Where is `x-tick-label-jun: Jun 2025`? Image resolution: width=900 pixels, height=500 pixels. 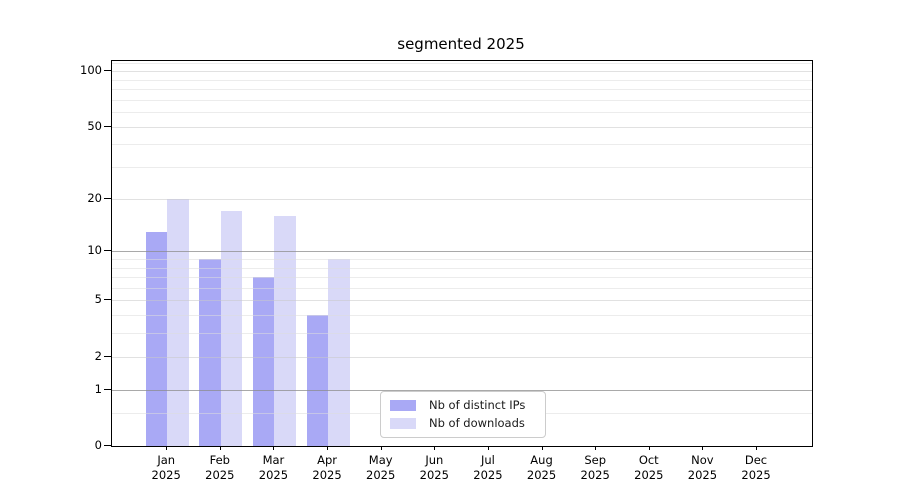
x-tick-label-jun: Jun 2025 is located at coordinates (434, 467).